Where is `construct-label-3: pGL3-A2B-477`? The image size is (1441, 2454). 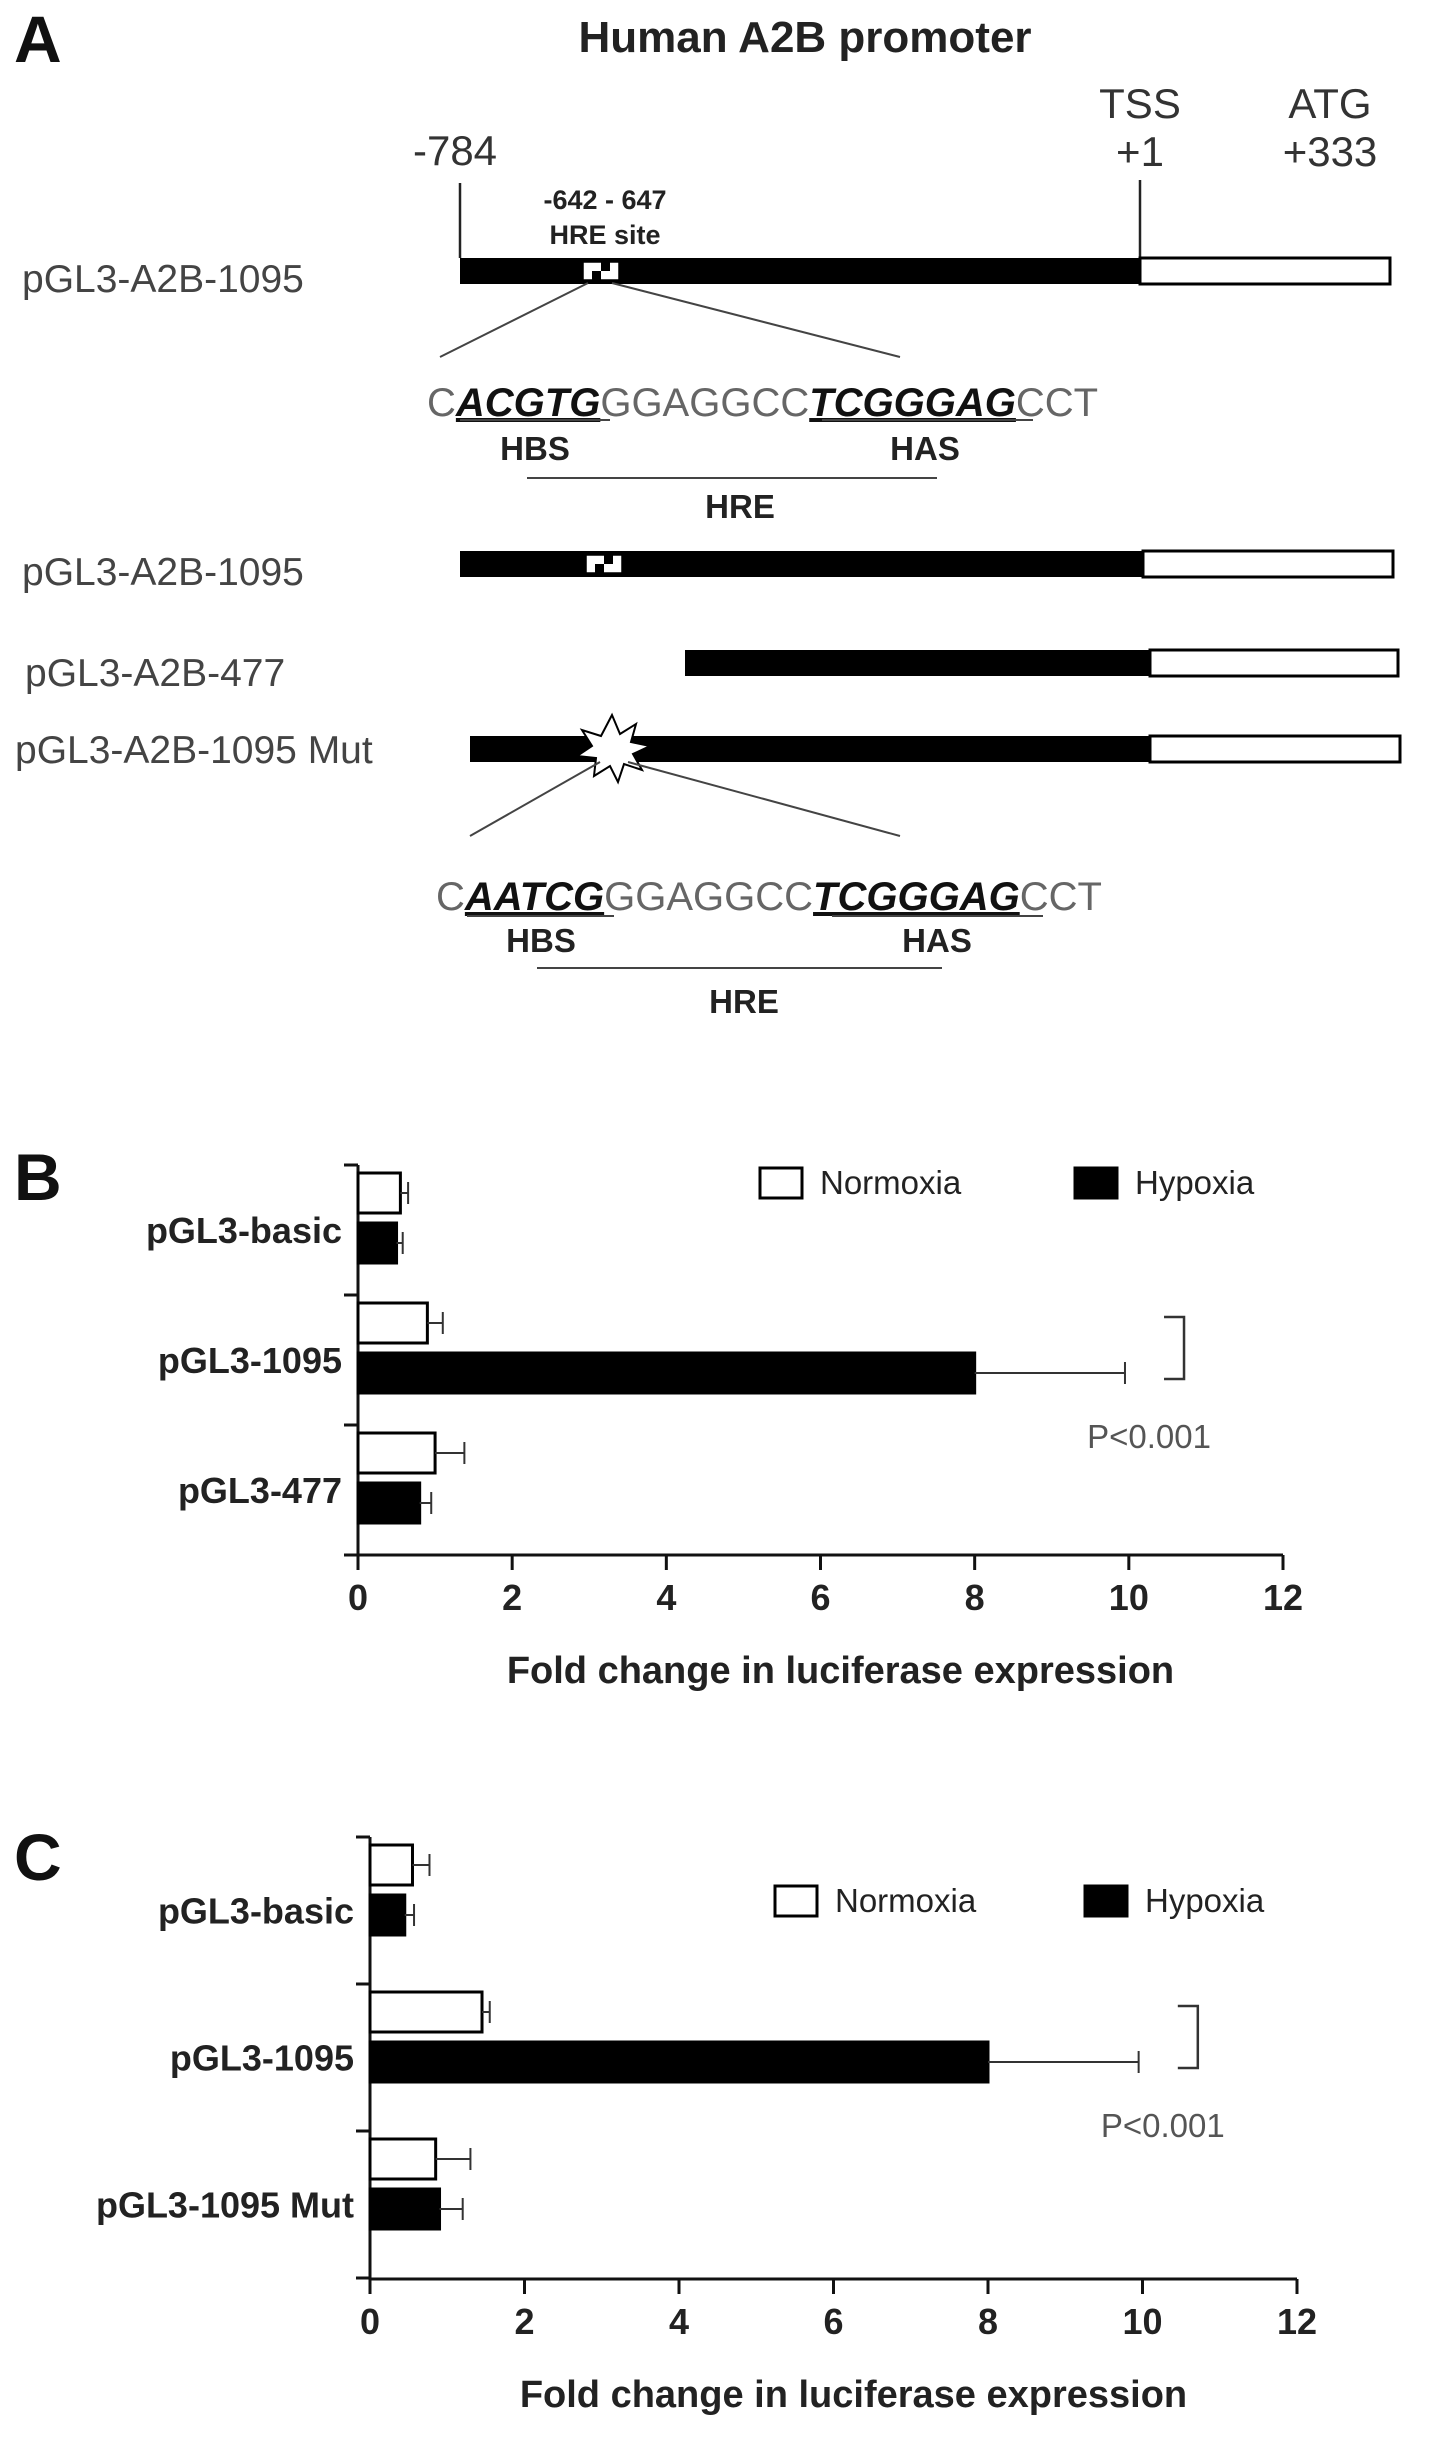
construct-label-3: pGL3-A2B-477 is located at coordinates (155, 673).